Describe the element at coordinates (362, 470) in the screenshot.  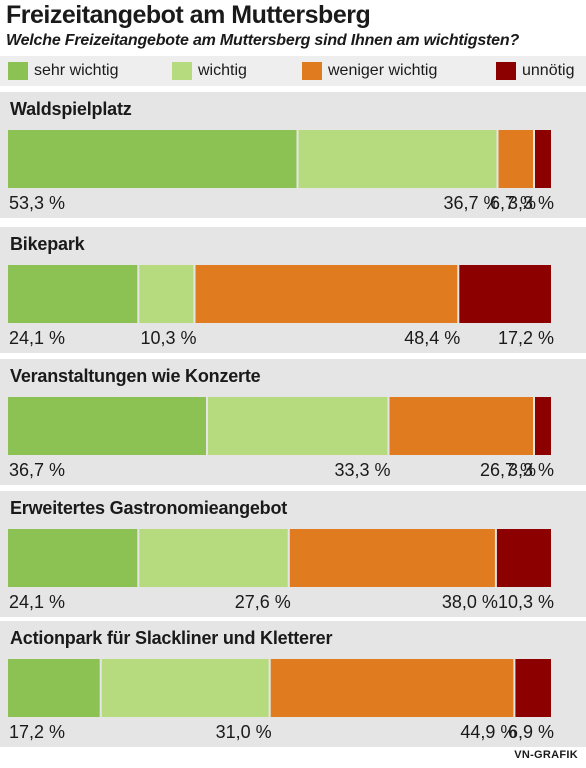
I see `value-label-wichtig: 33,3 %` at that location.